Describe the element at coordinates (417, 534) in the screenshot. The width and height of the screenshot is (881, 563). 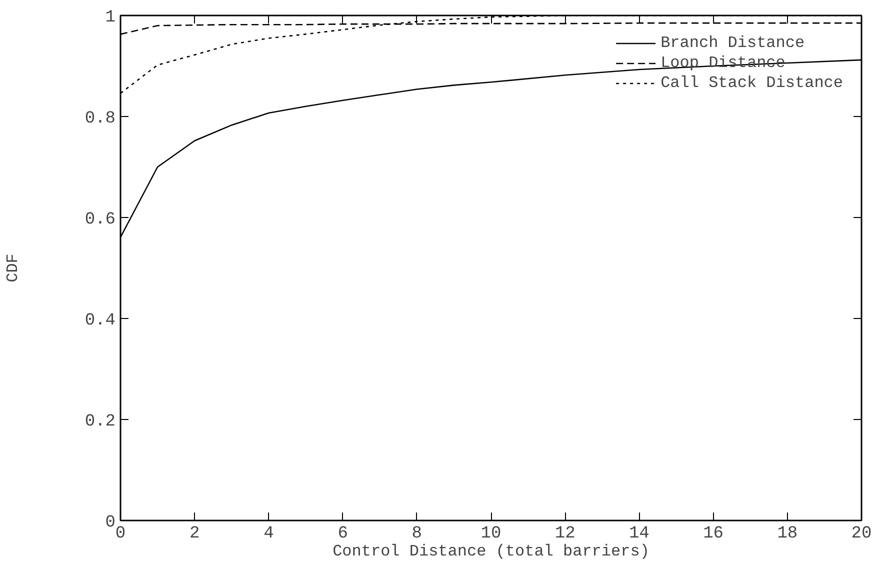
I see `x-tick-label: 8` at that location.